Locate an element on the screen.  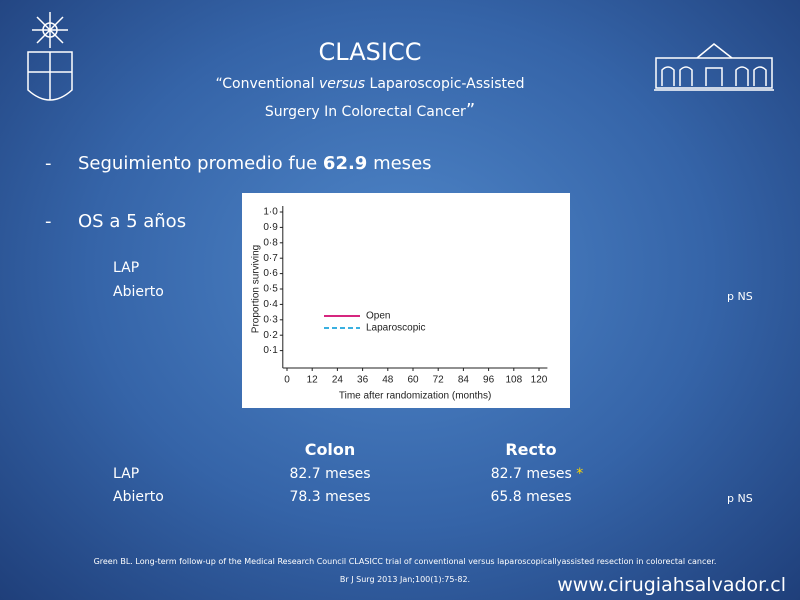
legend-label: Open is located at coordinates (378, 316).